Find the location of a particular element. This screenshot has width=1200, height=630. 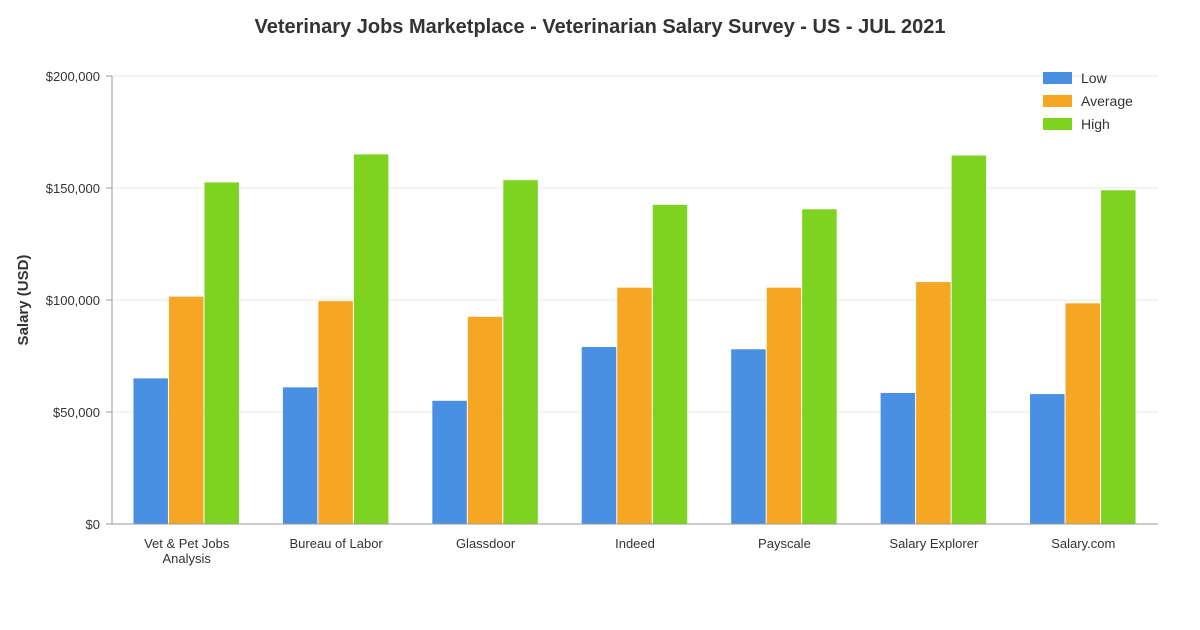

y-tick-label: $0 is located at coordinates (93, 524).